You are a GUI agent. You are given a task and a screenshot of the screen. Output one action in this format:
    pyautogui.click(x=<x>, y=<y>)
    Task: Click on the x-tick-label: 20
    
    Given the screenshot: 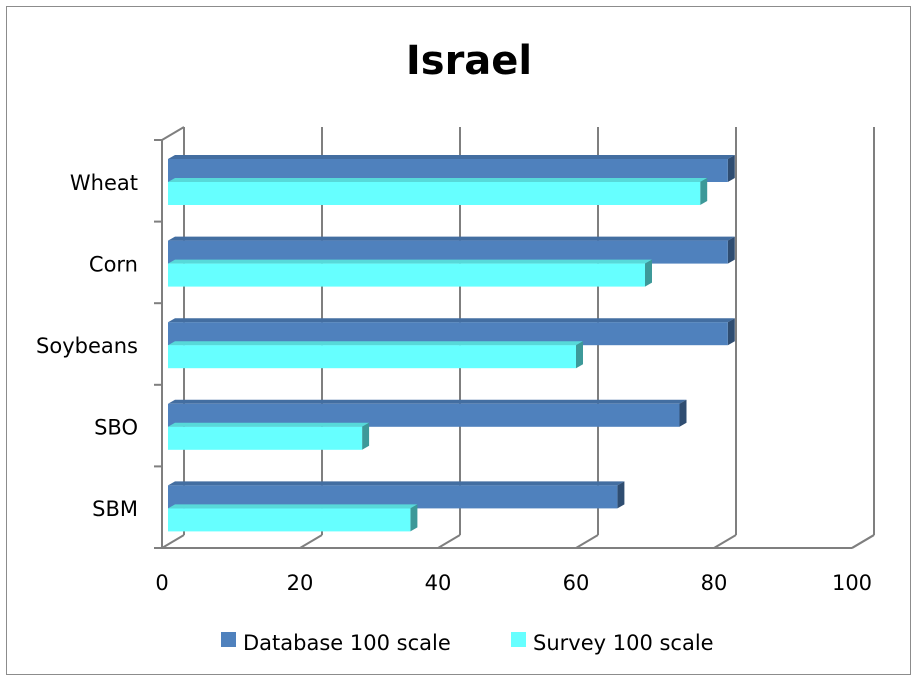 What is the action you would take?
    pyautogui.click(x=300, y=583)
    